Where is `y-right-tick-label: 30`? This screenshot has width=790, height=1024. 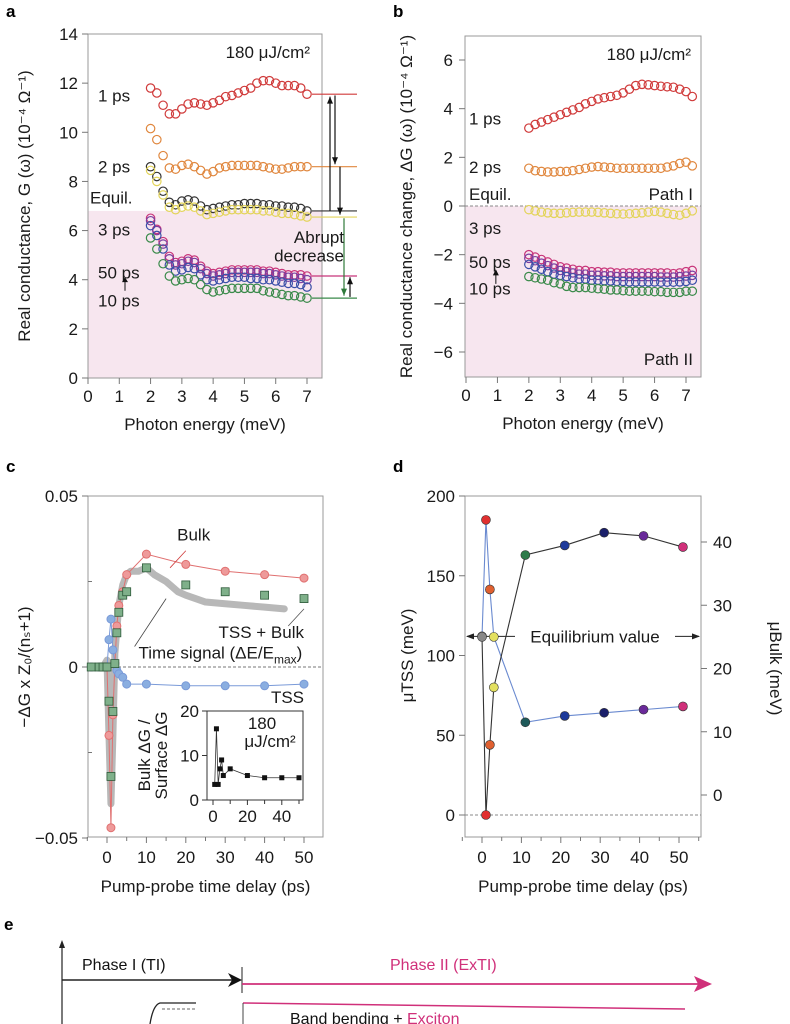
y-right-tick-label: 30 is located at coordinates (722, 605).